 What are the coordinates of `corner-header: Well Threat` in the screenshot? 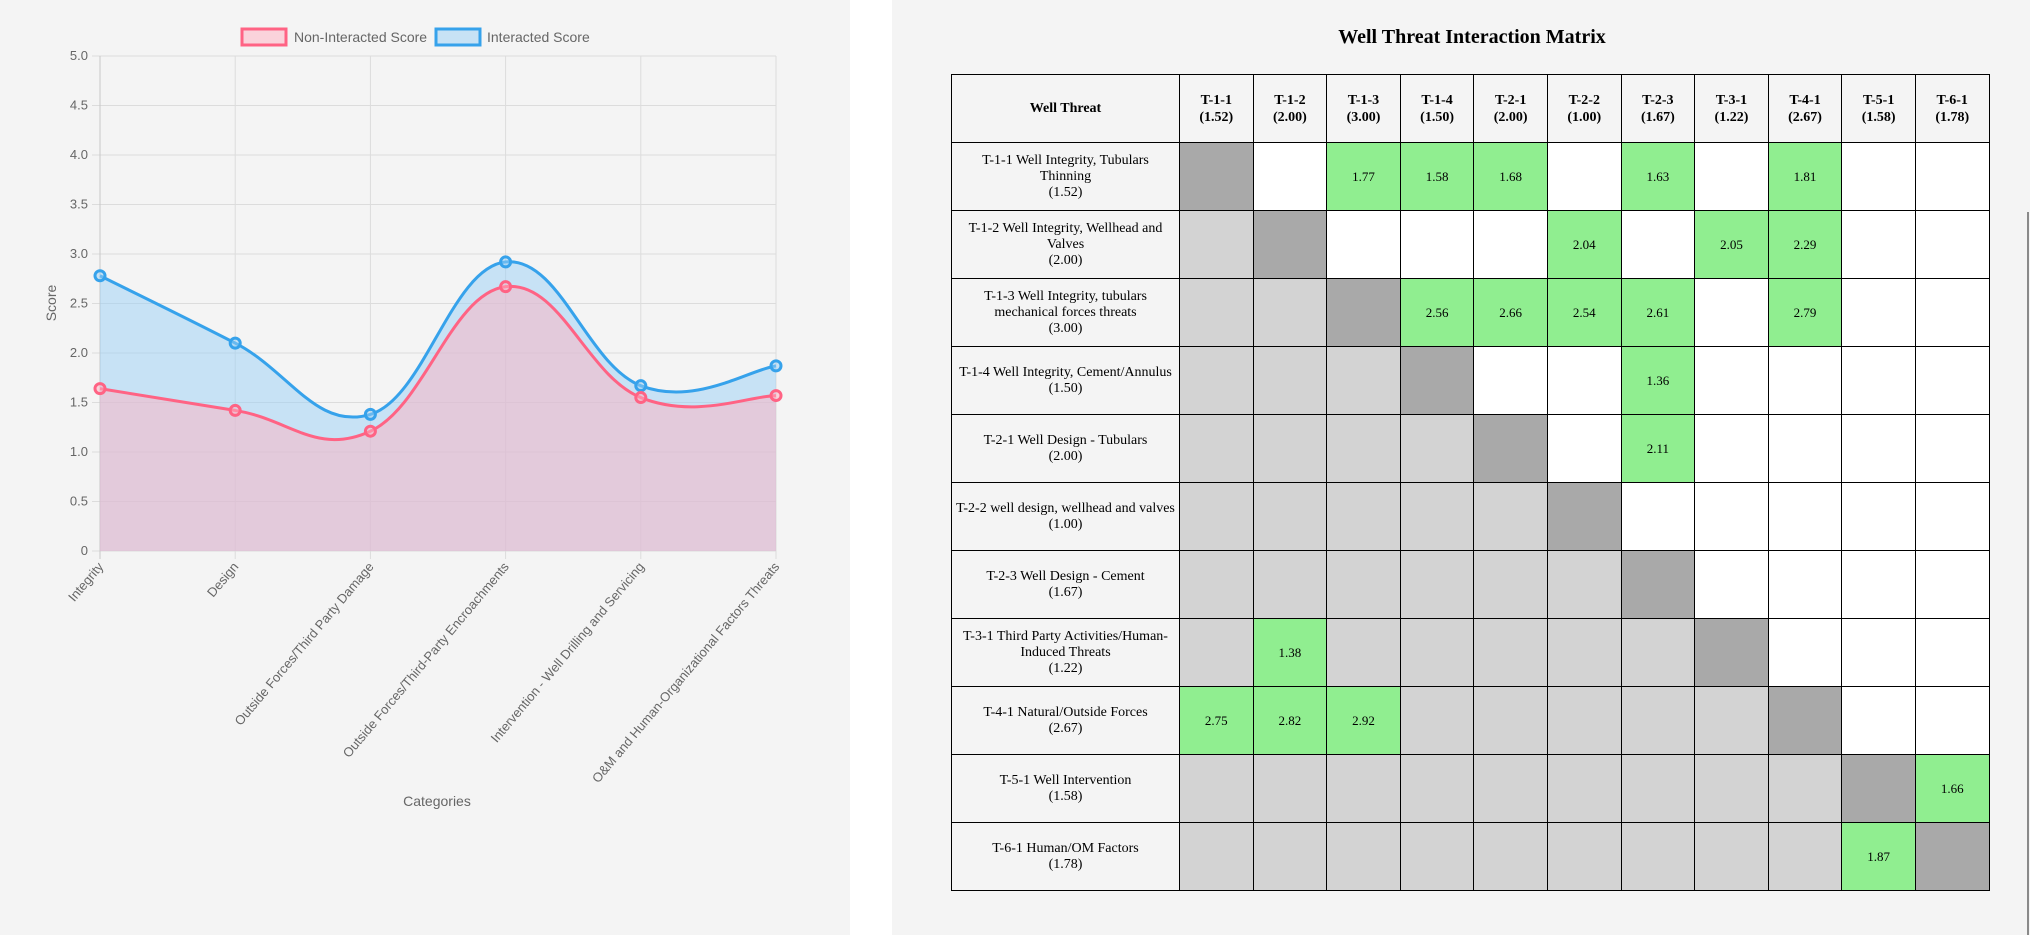 It's located at (1065, 108).